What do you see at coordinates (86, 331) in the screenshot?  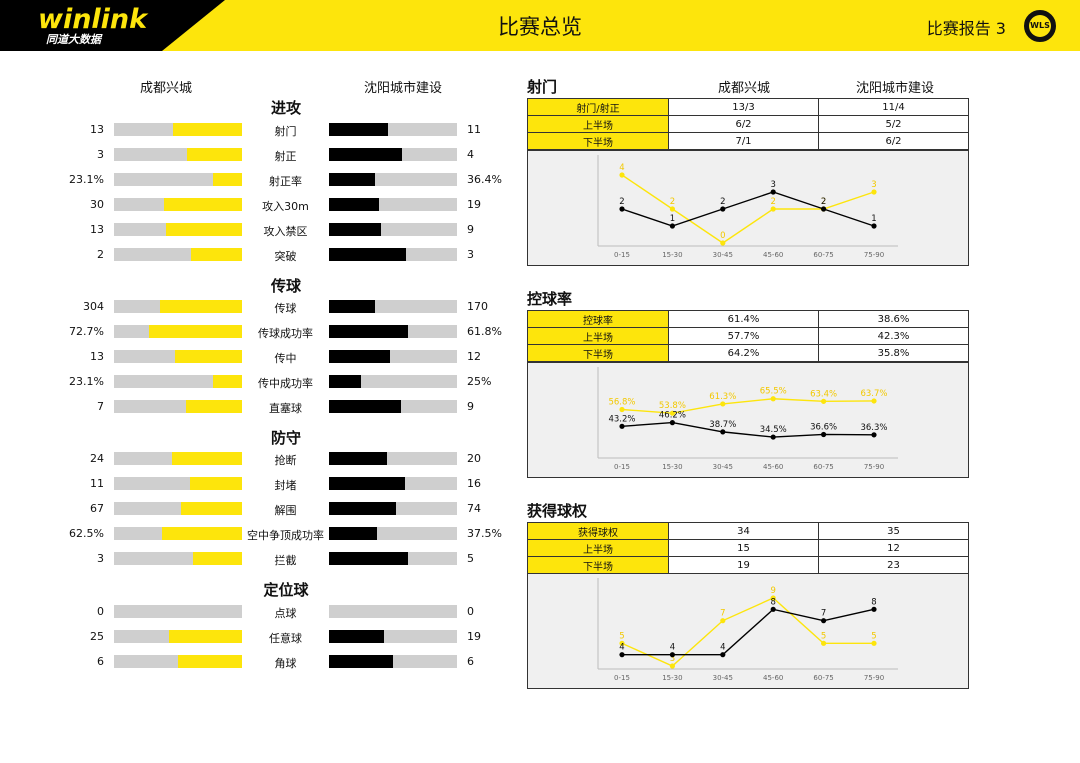 I see `home-value: 72.7%` at bounding box center [86, 331].